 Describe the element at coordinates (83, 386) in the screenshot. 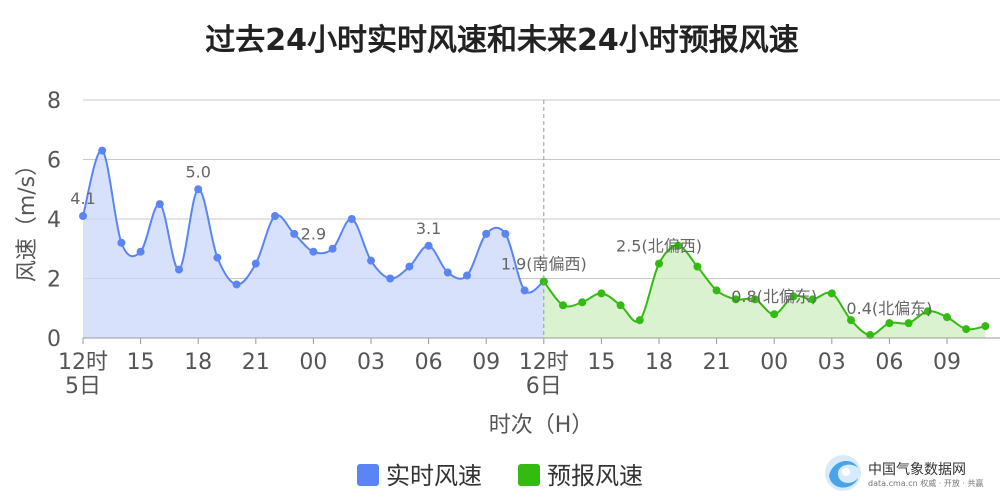

I see `x-tick-label: 5日` at that location.